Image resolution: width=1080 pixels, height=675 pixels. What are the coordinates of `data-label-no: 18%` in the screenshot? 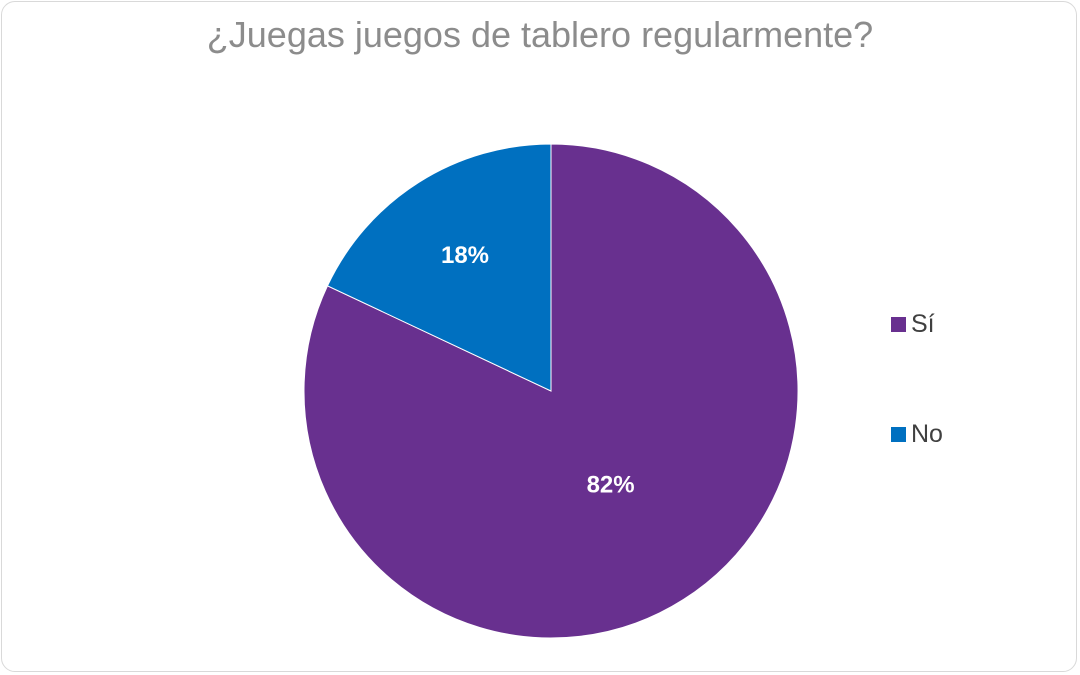 It's located at (465, 255).